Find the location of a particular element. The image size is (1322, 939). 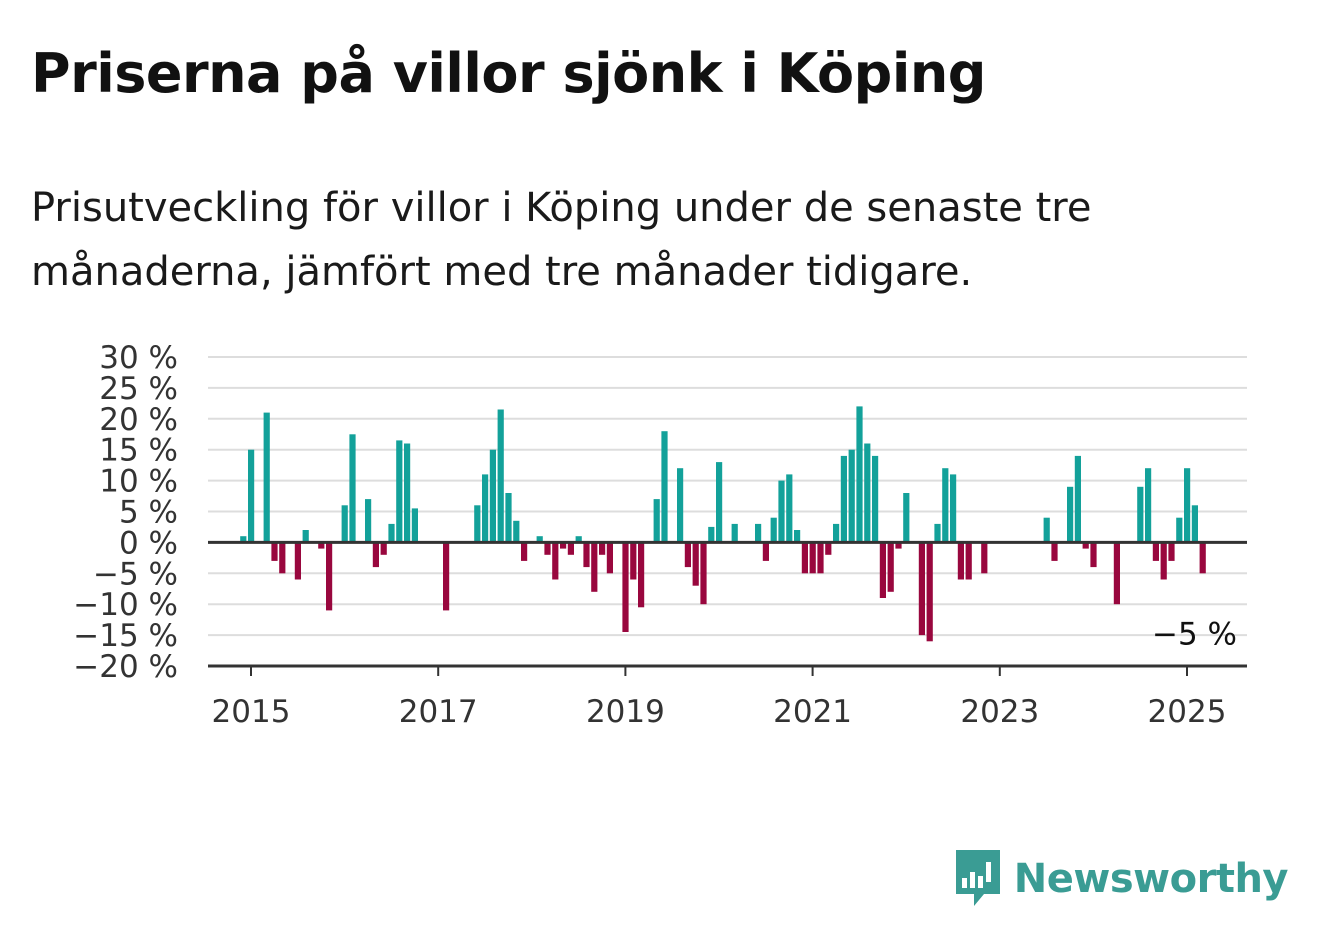

x-tick-label: 2021 is located at coordinates (812, 712).